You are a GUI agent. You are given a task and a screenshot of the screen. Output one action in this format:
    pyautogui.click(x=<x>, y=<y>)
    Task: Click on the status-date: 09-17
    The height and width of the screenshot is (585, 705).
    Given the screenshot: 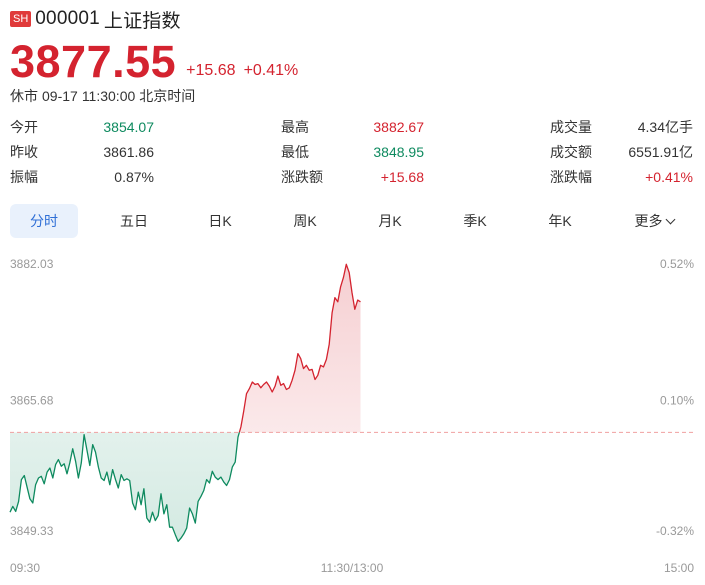 What is the action you would take?
    pyautogui.click(x=60, y=96)
    